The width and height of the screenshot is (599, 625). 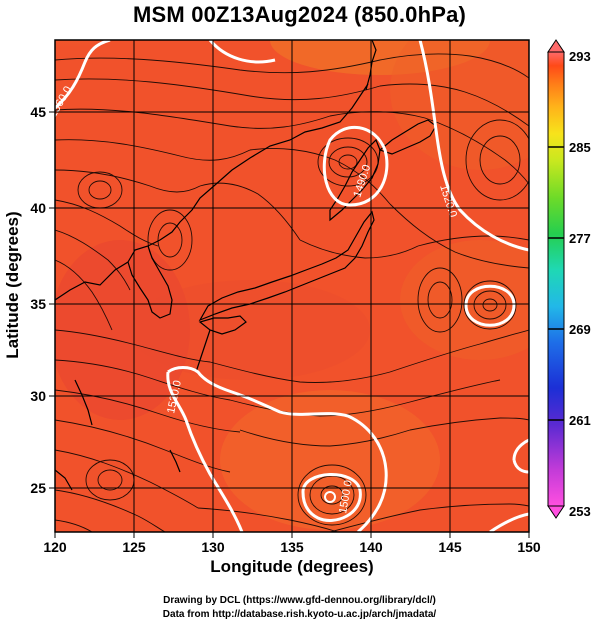 I want to click on x-tick-label: 145, so click(x=450, y=547).